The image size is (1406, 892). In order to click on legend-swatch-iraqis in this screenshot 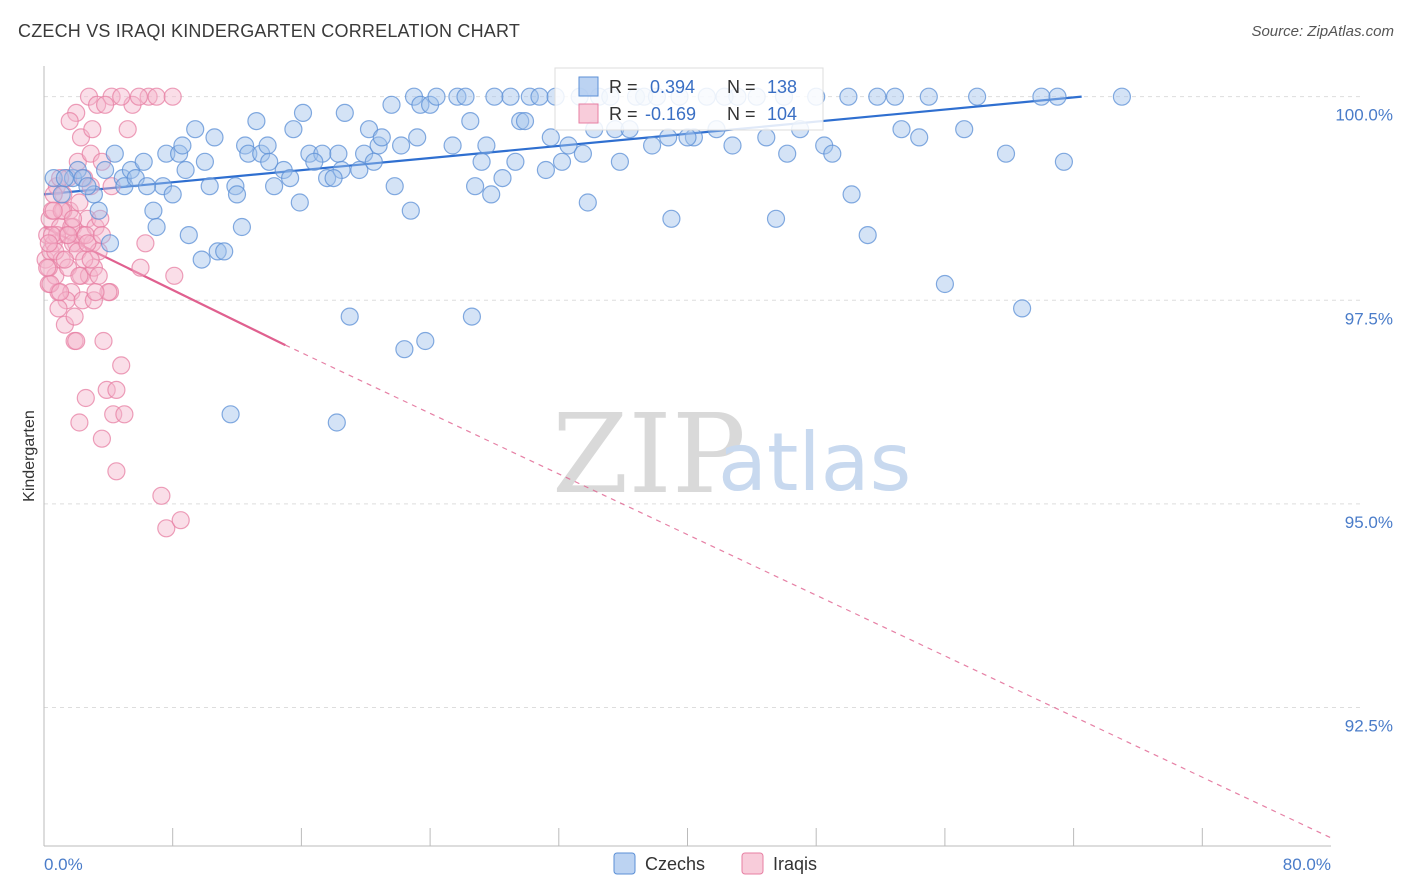, I will do `click(752, 863)`.